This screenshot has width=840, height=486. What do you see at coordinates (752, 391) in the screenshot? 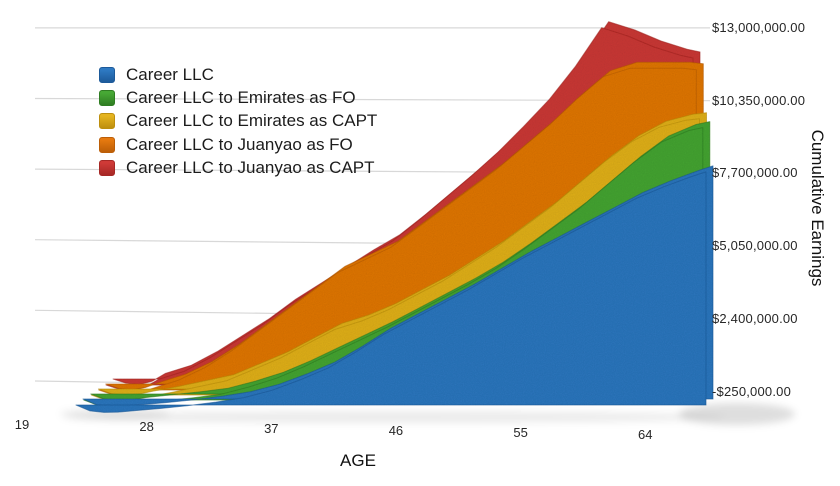
I see `y-tick-label: -$250,000.00` at bounding box center [752, 391].